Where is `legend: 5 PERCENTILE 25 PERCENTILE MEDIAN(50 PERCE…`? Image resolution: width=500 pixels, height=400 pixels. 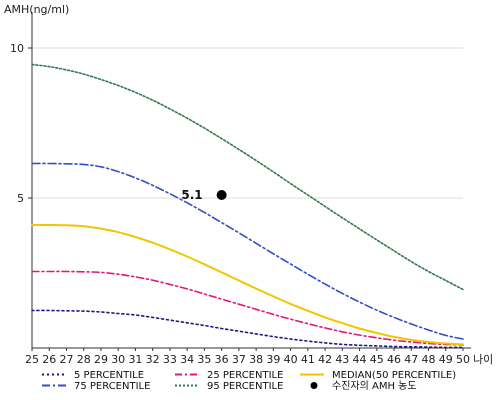 legend: 5 PERCENTILE 25 PERCENTILE MEDIAN(50 PERCE… is located at coordinates (249, 381).